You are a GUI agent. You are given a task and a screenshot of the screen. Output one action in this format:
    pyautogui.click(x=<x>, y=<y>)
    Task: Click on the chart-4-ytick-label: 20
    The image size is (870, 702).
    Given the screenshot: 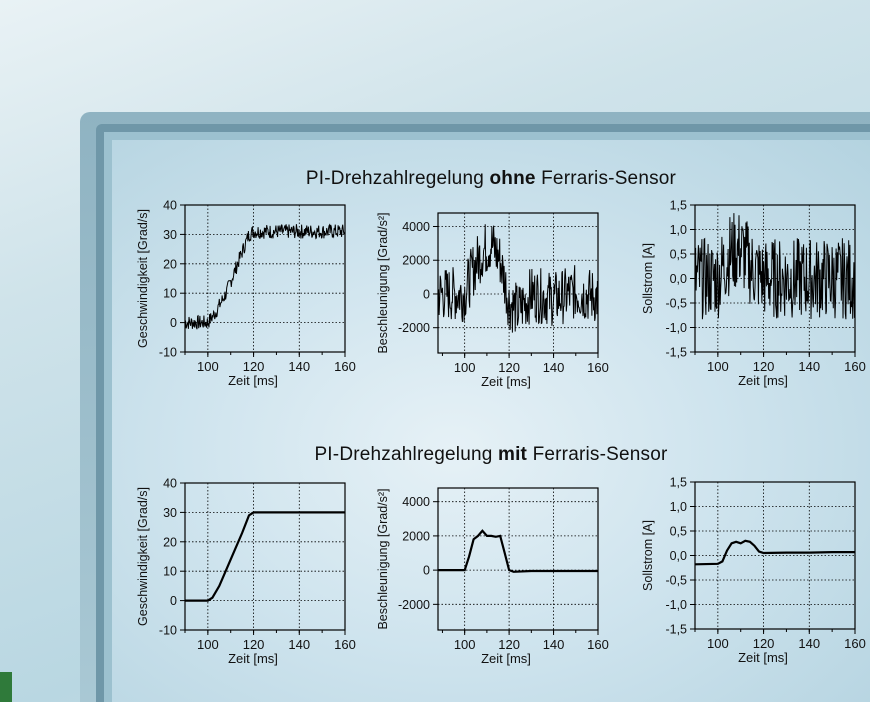 What is the action you would take?
    pyautogui.click(x=170, y=542)
    